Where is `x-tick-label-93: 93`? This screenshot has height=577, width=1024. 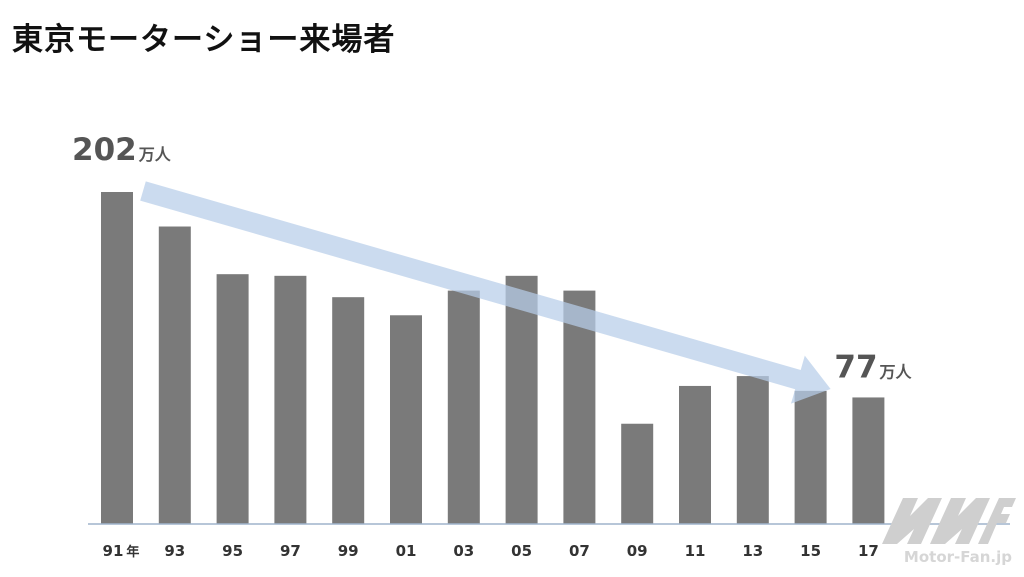
x-tick-label-93: 93 is located at coordinates (174, 551).